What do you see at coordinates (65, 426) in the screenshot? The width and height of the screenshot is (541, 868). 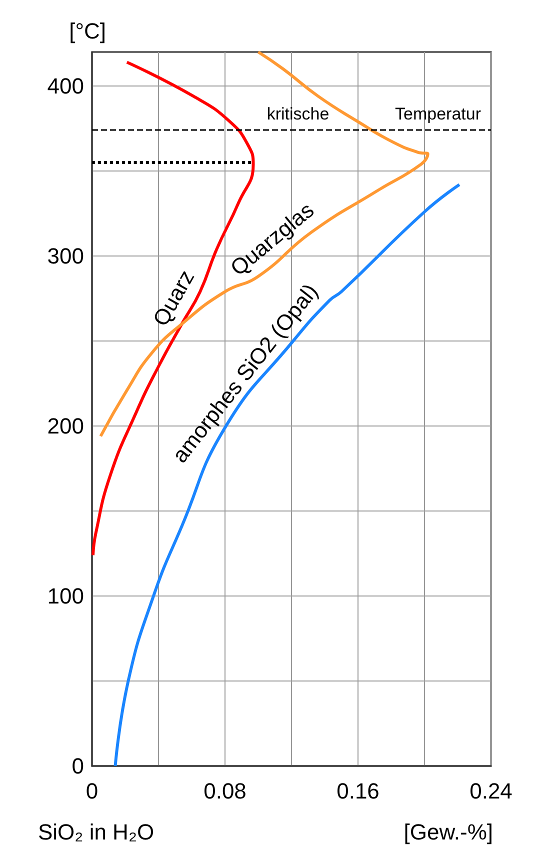 I see `y-tick-label: 200` at bounding box center [65, 426].